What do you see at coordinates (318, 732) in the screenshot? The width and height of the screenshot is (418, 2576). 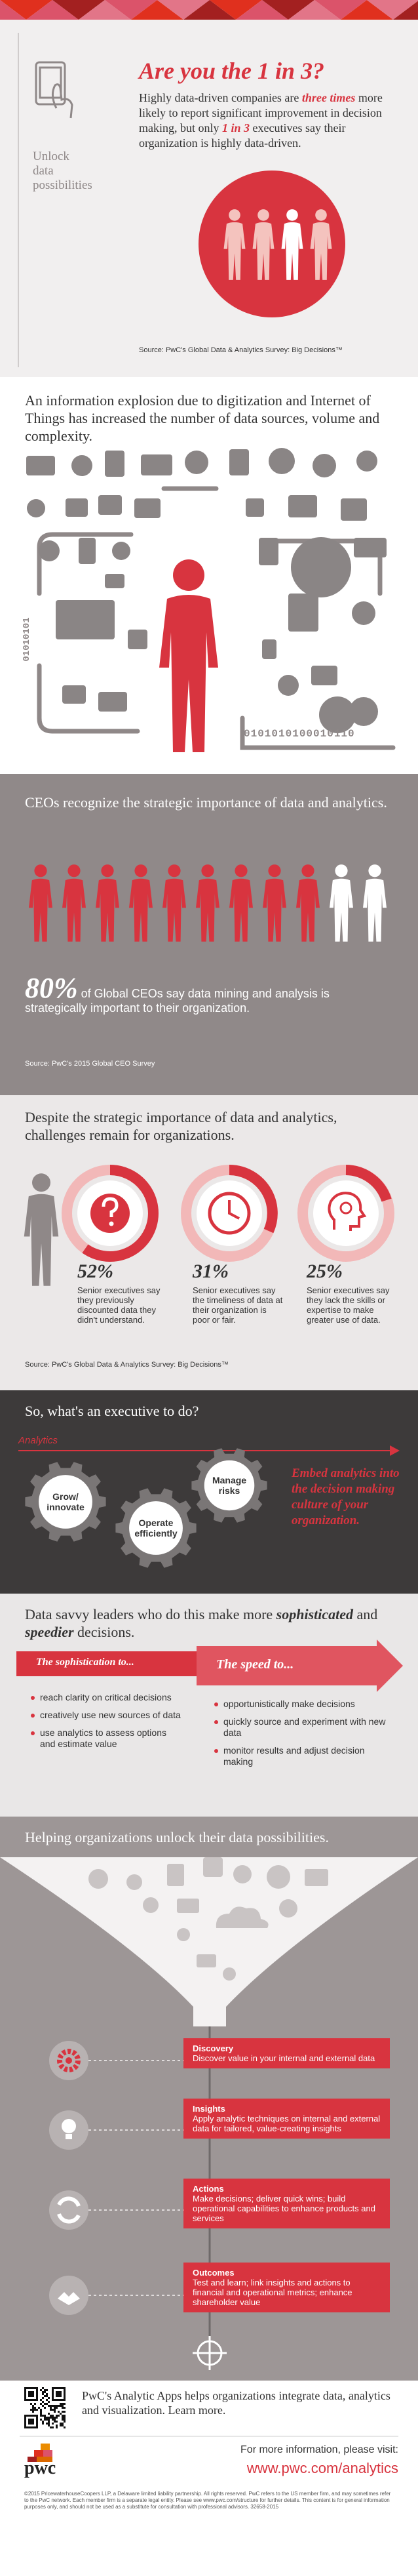 I see `flow-arrows` at bounding box center [318, 732].